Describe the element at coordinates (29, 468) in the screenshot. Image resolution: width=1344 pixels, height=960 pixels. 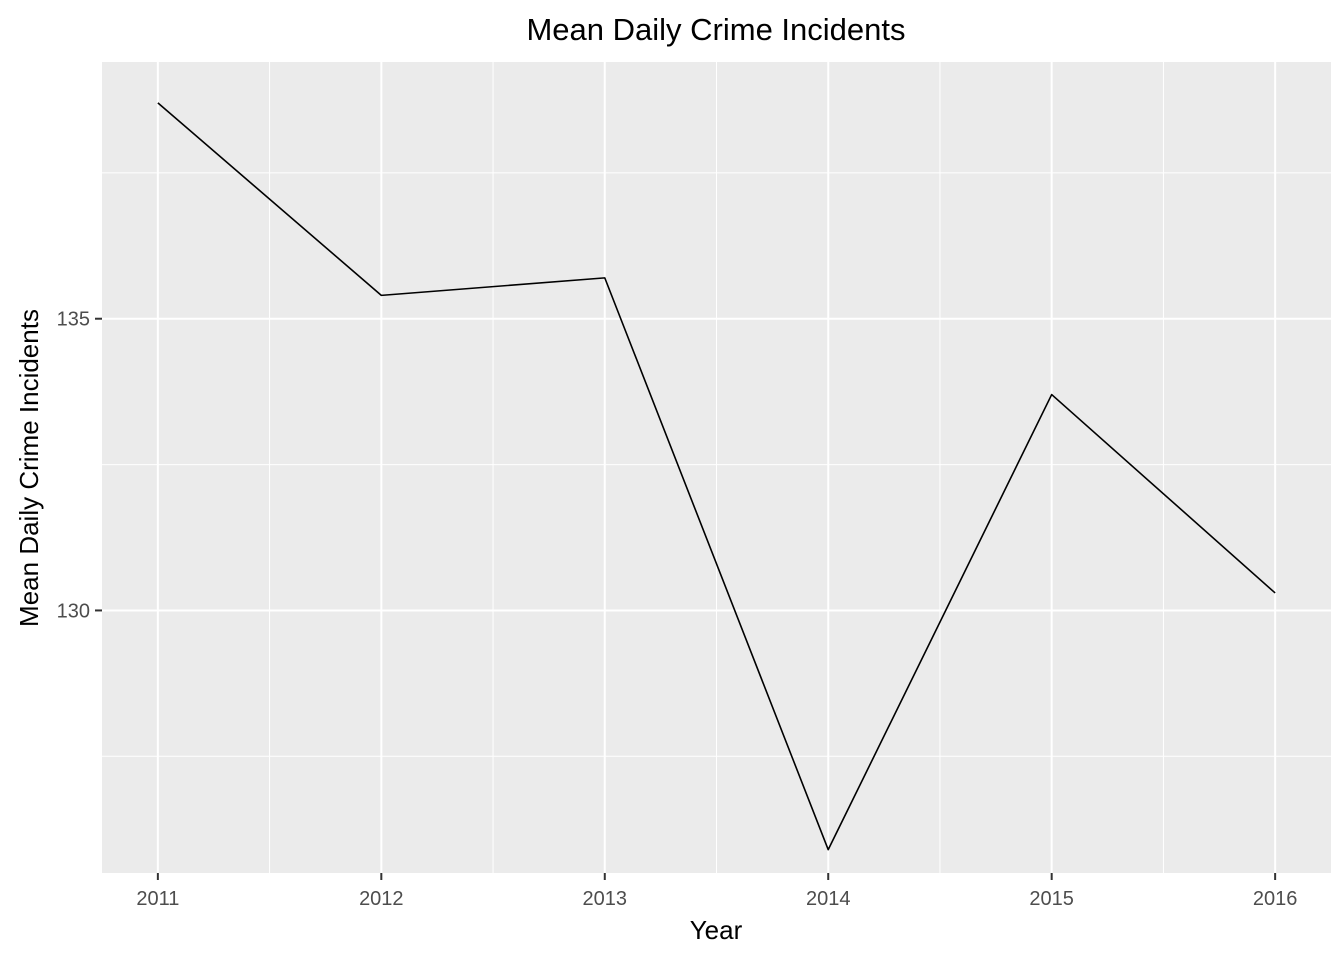
I see `y-axis-label: Mean Daily Crime Incidents` at that location.